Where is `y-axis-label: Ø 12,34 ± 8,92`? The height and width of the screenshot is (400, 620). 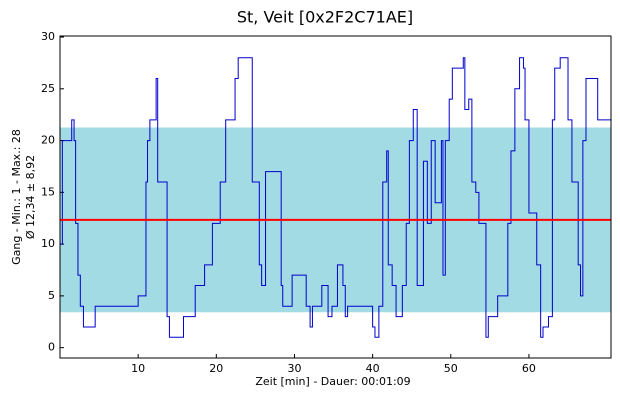
y-axis-label: Ø 12,34 ± 8,92 is located at coordinates (30, 197).